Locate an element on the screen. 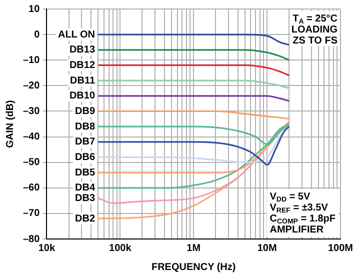 The height and width of the screenshot is (277, 356). series-label: DB2 is located at coordinates (85, 218).